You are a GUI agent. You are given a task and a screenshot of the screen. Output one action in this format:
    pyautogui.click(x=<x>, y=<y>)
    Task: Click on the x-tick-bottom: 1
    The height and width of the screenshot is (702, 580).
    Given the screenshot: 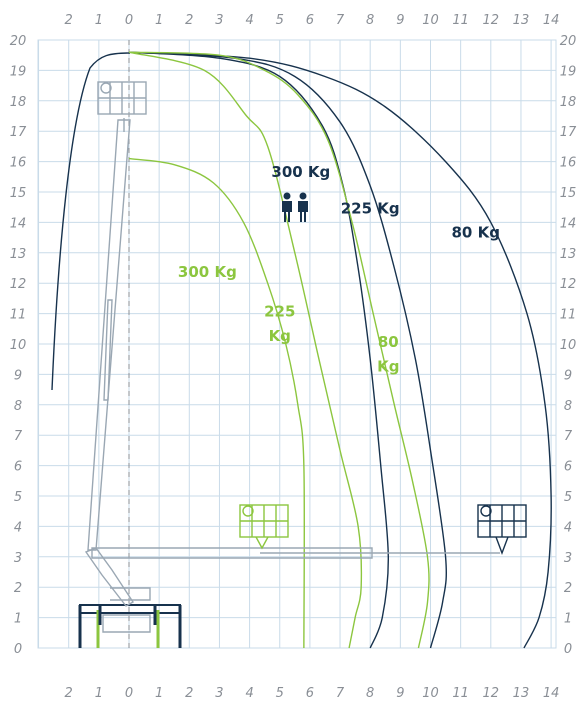 What is the action you would take?
    pyautogui.click(x=99, y=693)
    